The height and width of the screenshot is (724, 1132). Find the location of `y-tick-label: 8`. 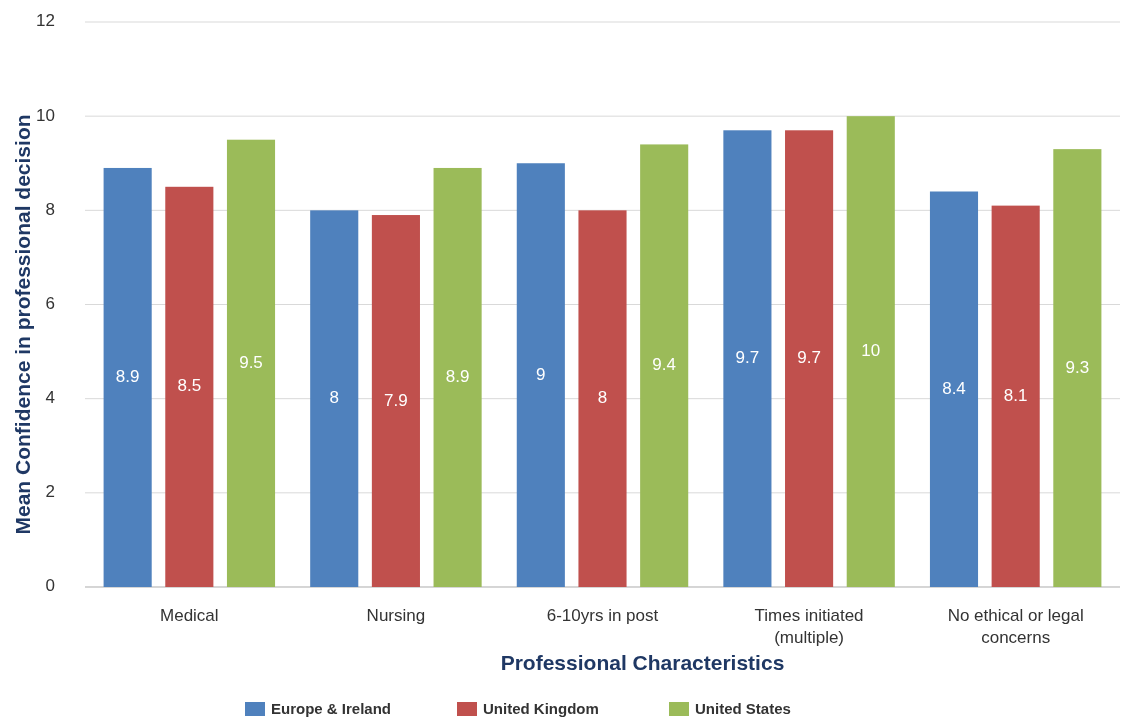

y-tick-label: 8 is located at coordinates (50, 209).